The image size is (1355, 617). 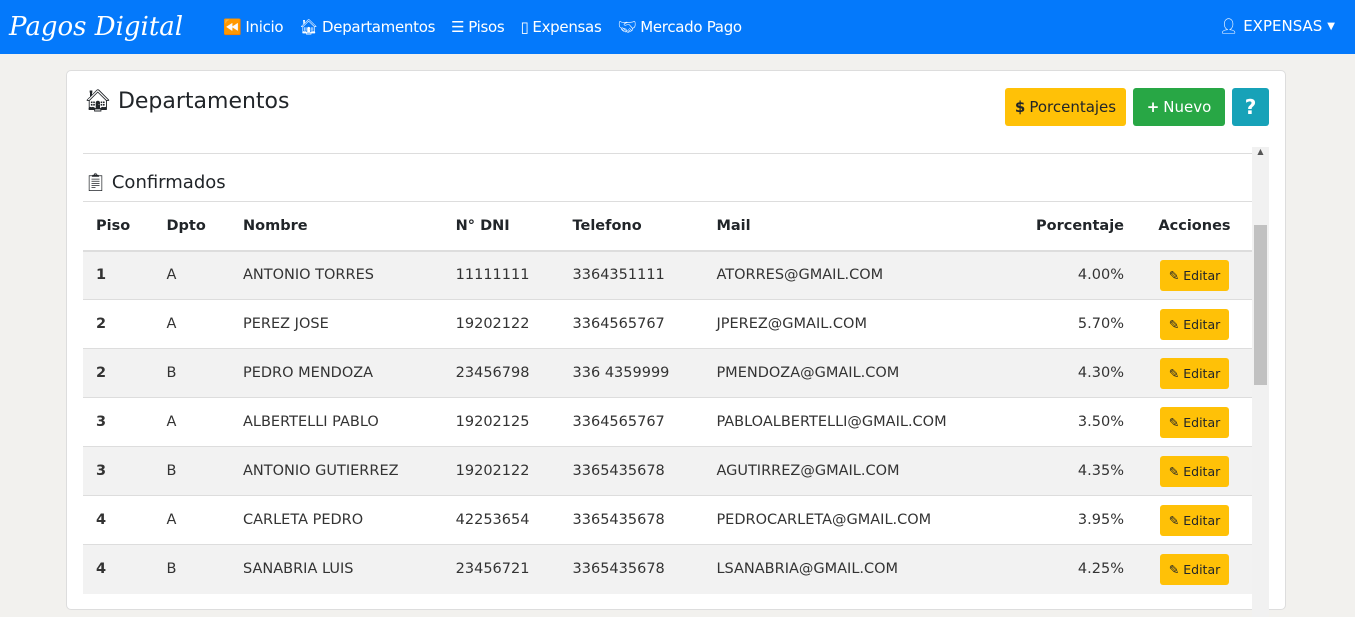 I want to click on table-cell: 1, so click(x=118, y=275).